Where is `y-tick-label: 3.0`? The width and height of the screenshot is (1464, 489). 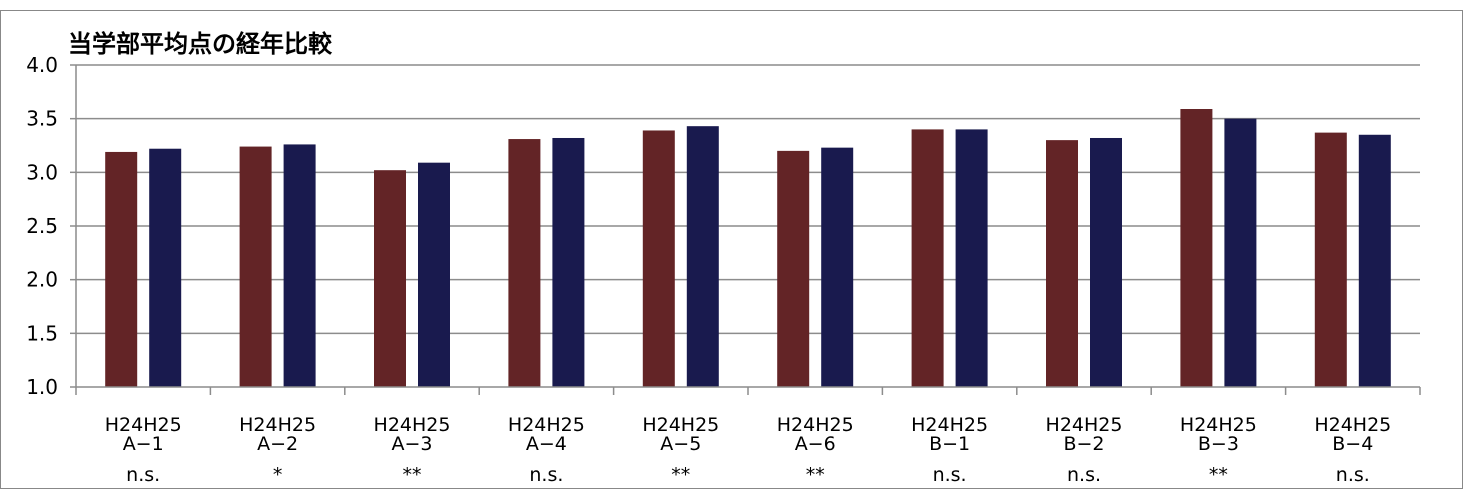 y-tick-label: 3.0 is located at coordinates (42, 172).